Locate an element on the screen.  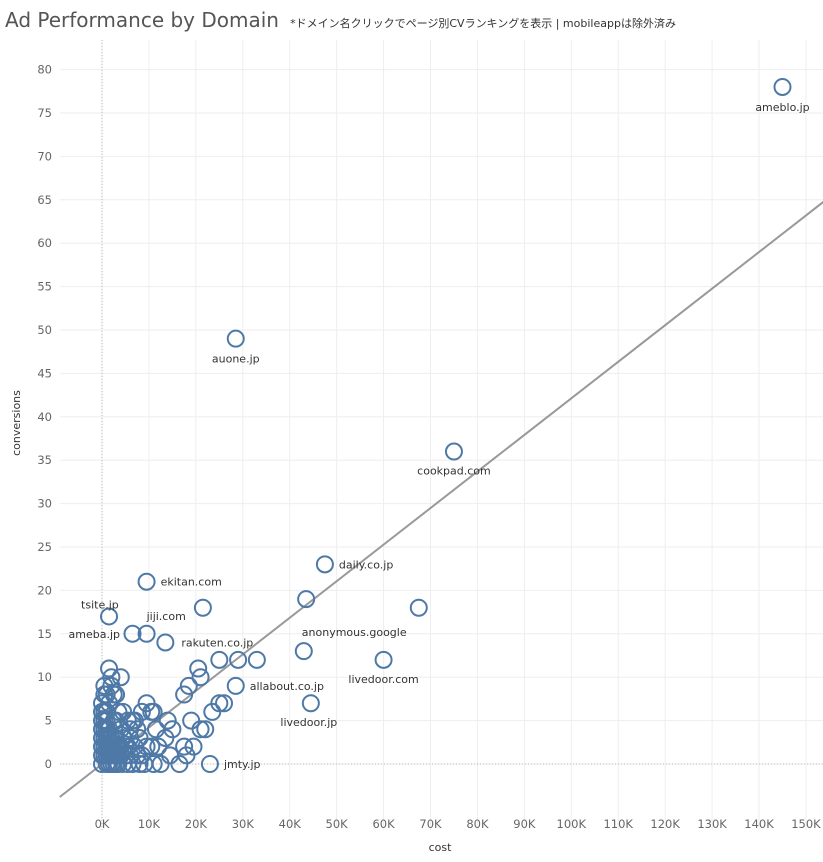
data-point-jiji-com is located at coordinates (146, 633).